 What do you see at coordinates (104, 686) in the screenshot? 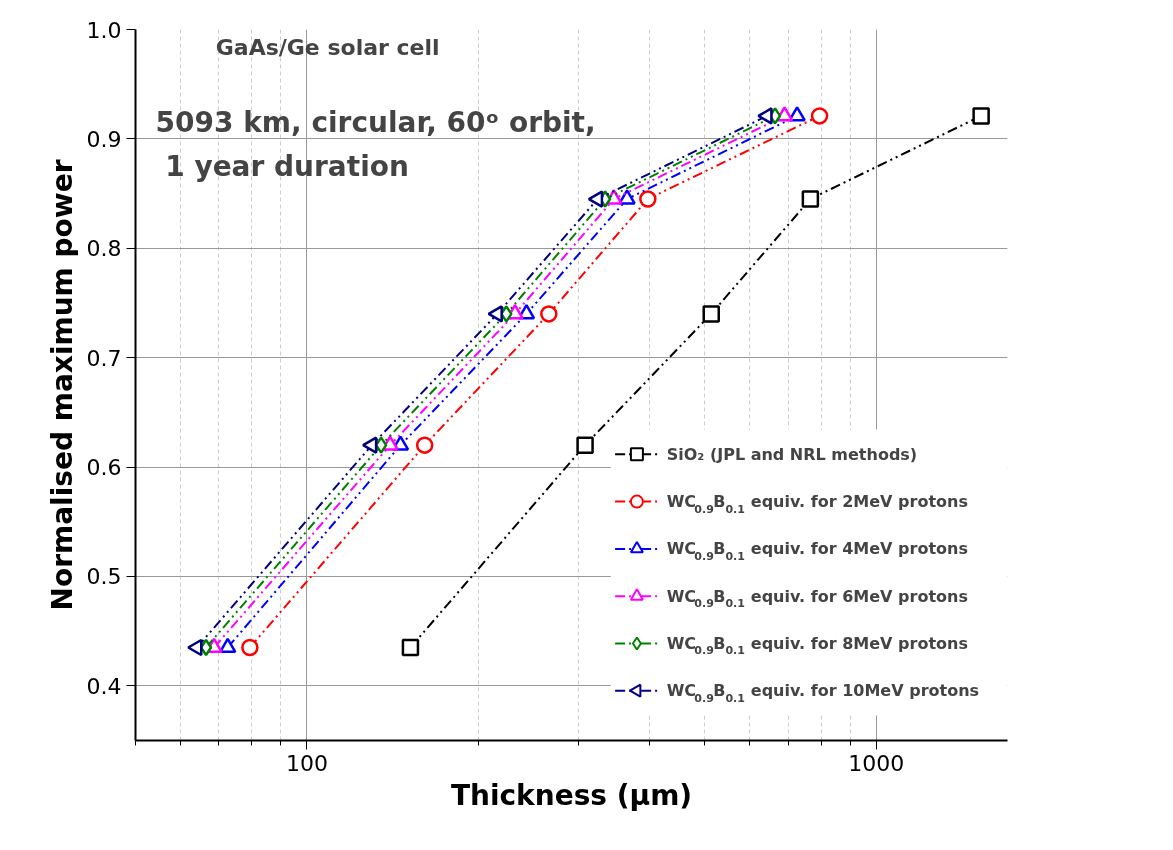
I see `y-tick-label: 0.4` at bounding box center [104, 686].